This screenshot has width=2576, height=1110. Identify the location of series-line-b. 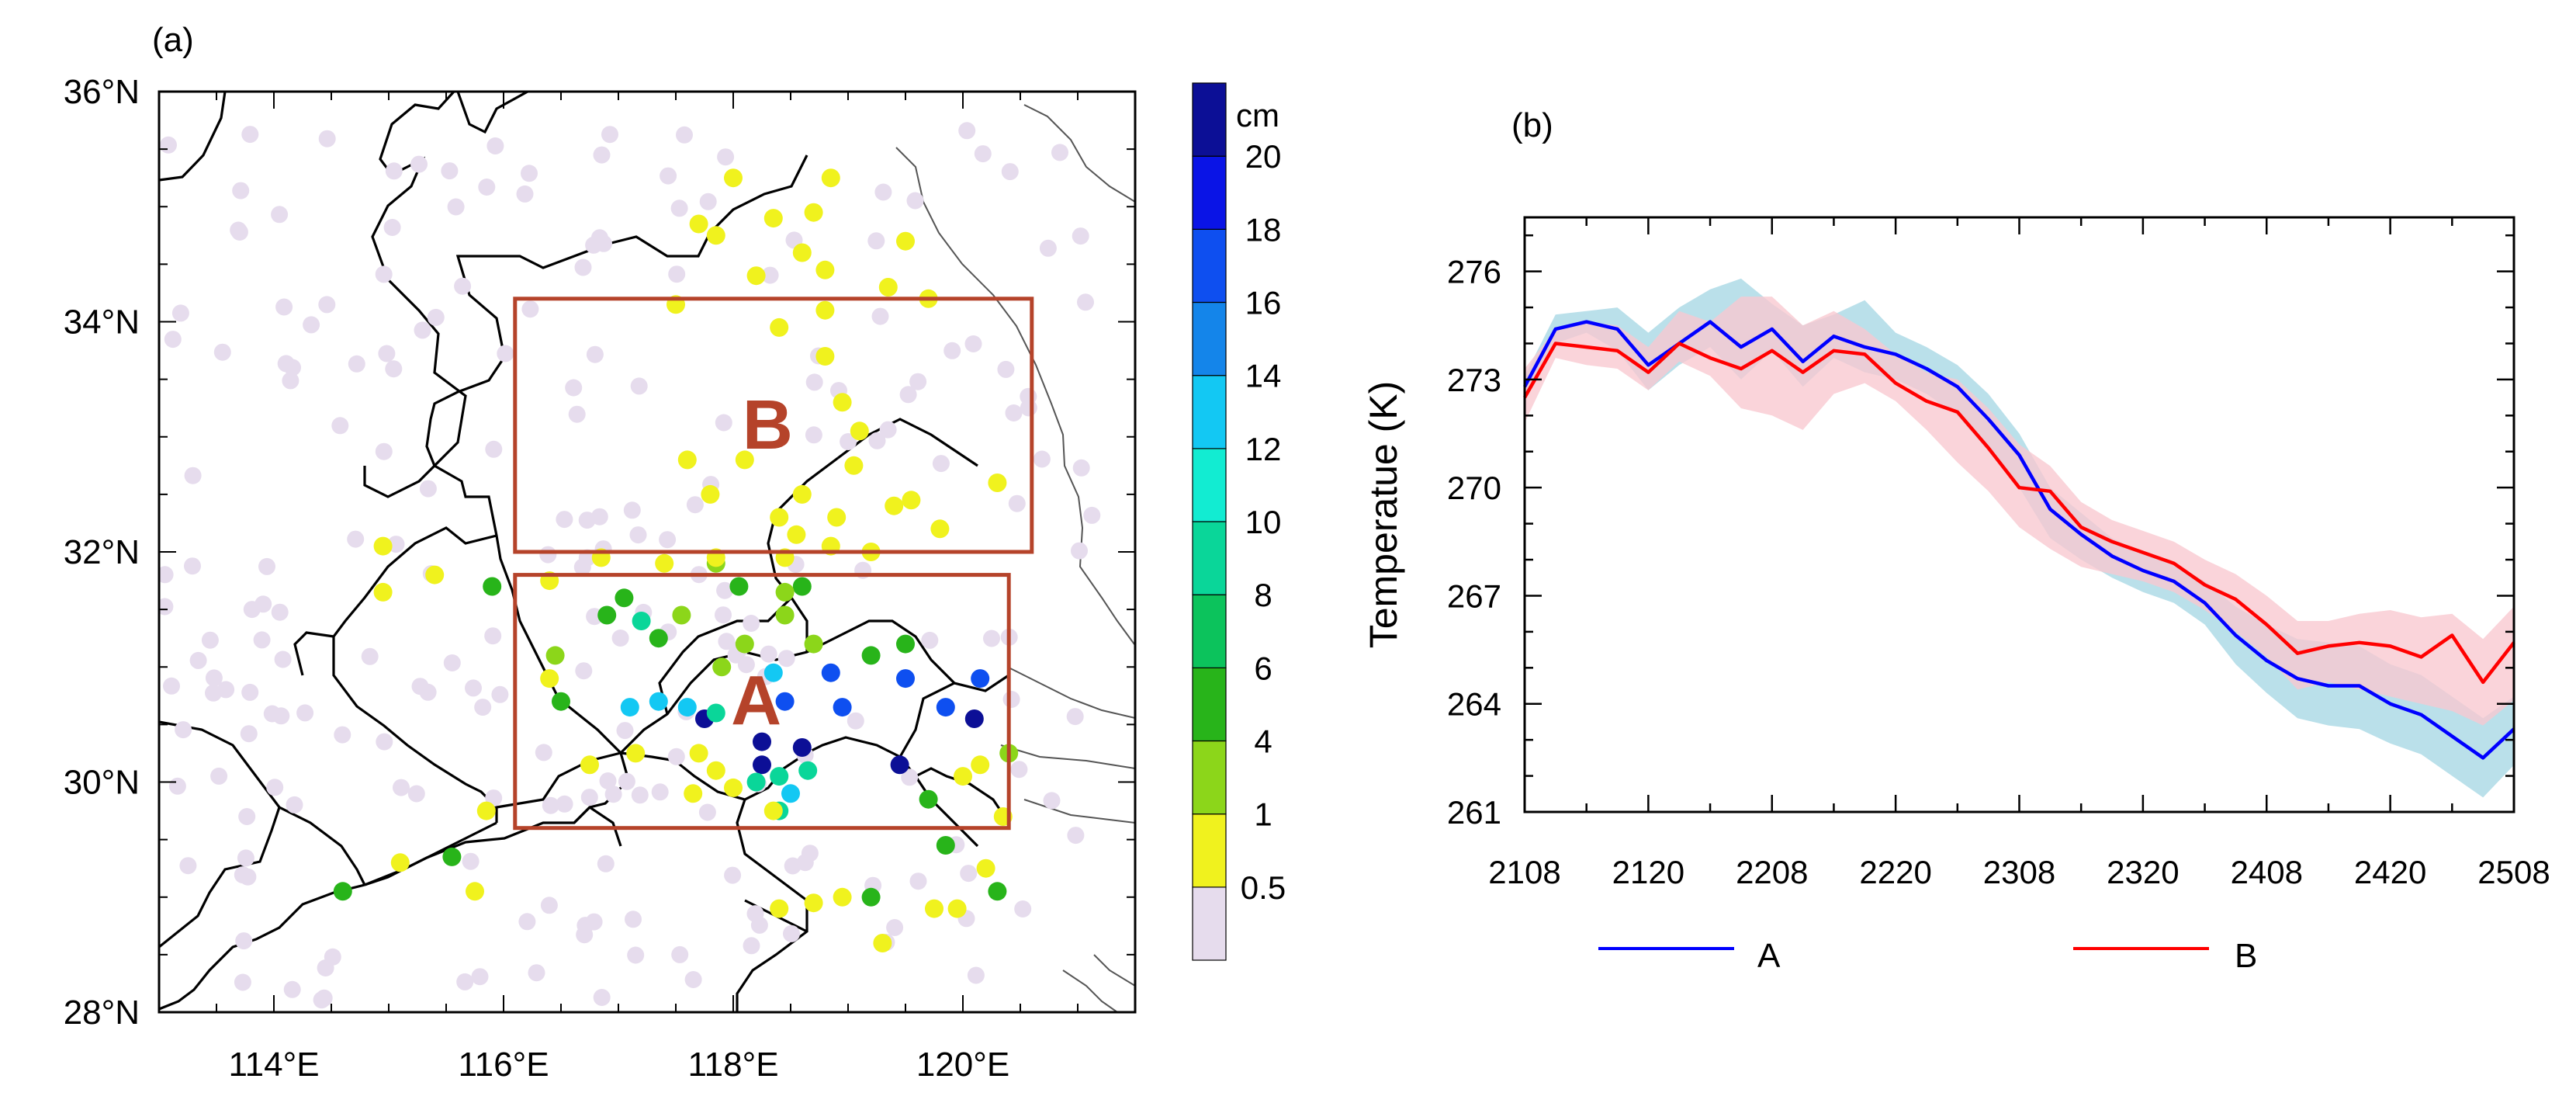
(2019, 513).